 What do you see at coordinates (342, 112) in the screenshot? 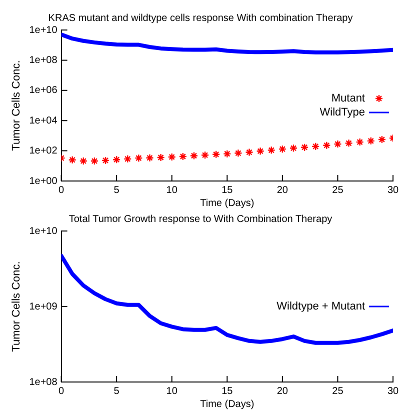
I see `legend-label: WildType` at bounding box center [342, 112].